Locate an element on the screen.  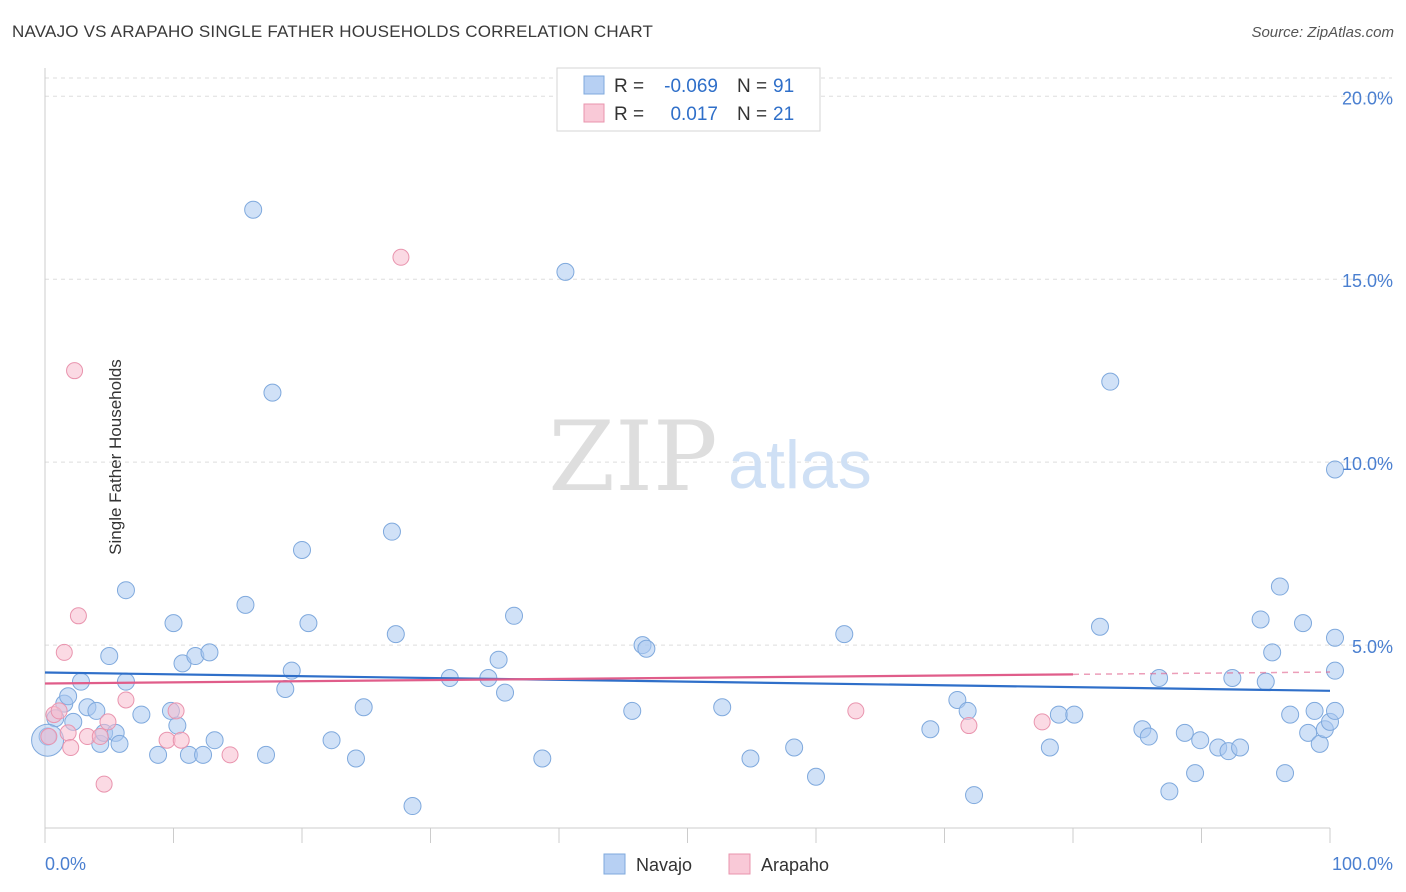
x-tick-label-max: 100.0% is located at coordinates (1362, 864).